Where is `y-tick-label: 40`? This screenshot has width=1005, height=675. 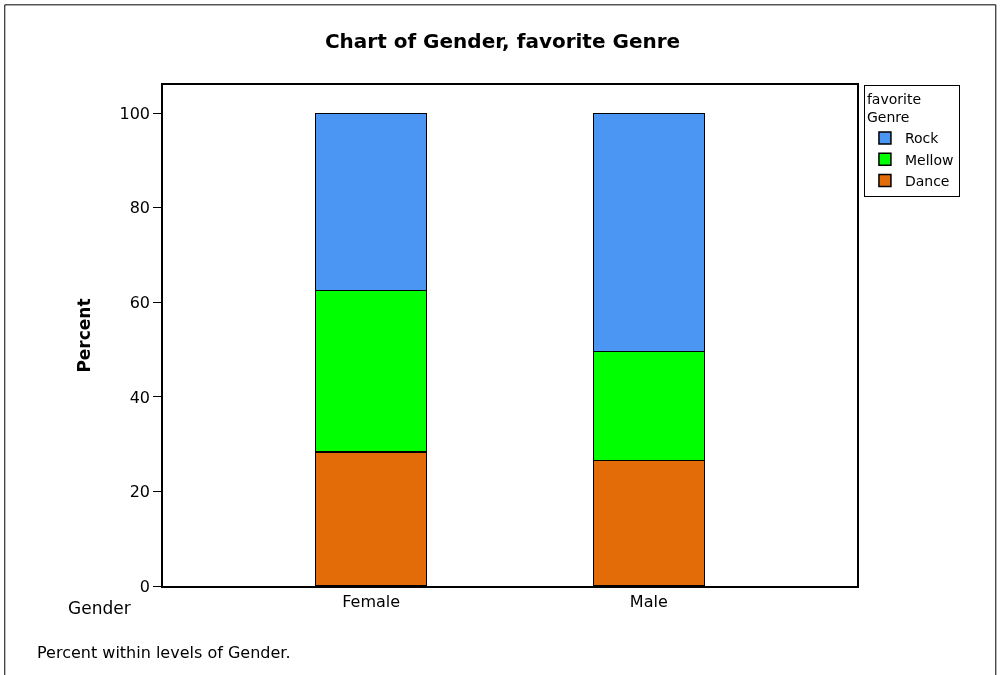 y-tick-label: 40 is located at coordinates (140, 397).